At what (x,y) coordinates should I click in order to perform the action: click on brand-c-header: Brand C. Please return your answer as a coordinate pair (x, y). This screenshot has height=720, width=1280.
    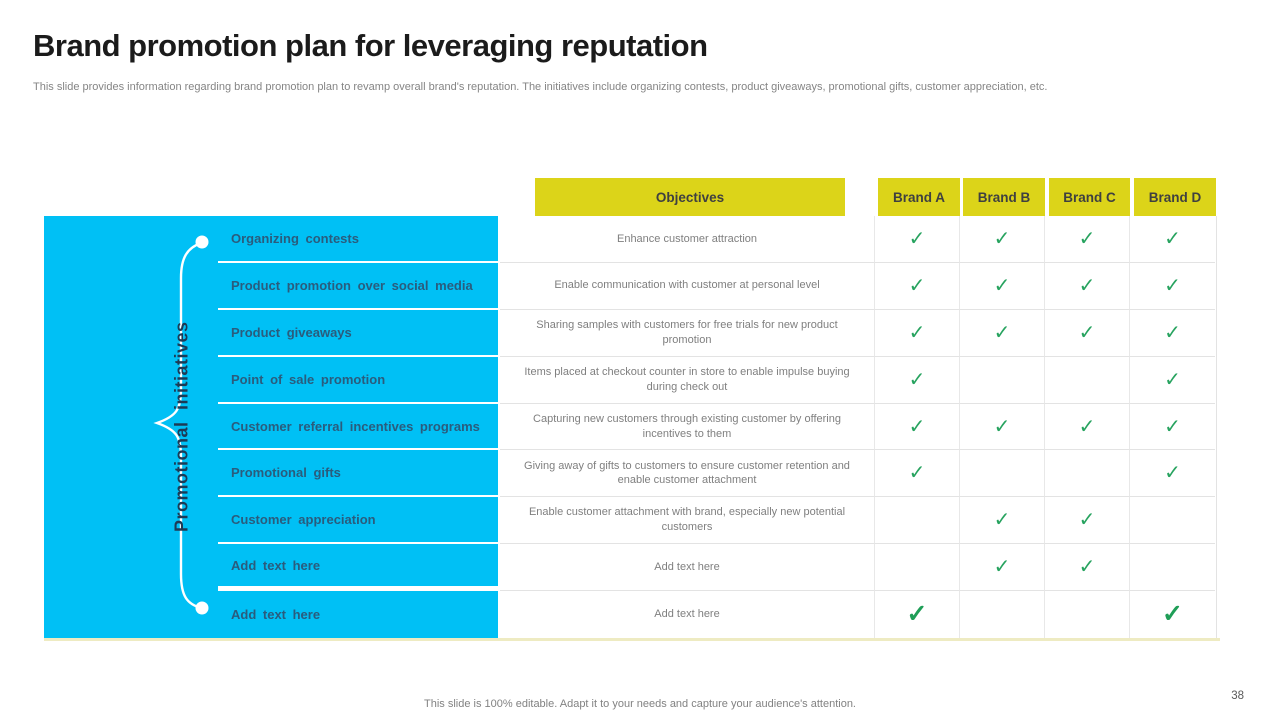
    Looking at the image, I should click on (1089, 197).